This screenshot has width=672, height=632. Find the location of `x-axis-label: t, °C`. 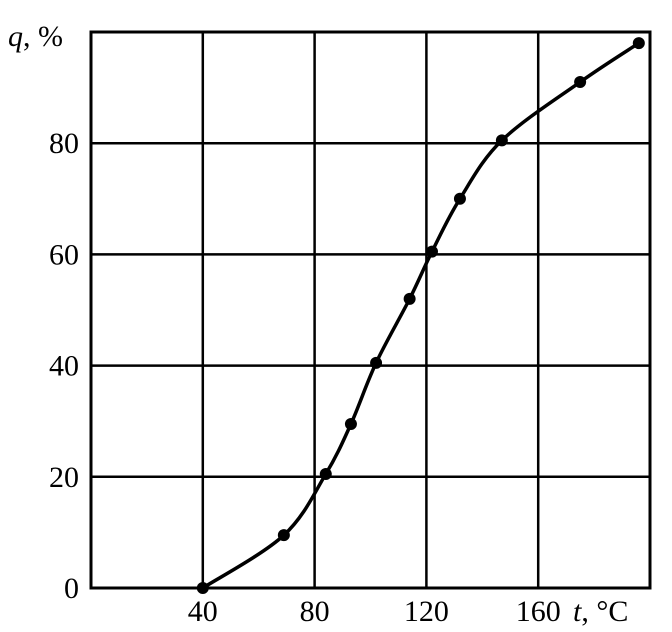

x-axis-label: t, °C is located at coordinates (600, 611).